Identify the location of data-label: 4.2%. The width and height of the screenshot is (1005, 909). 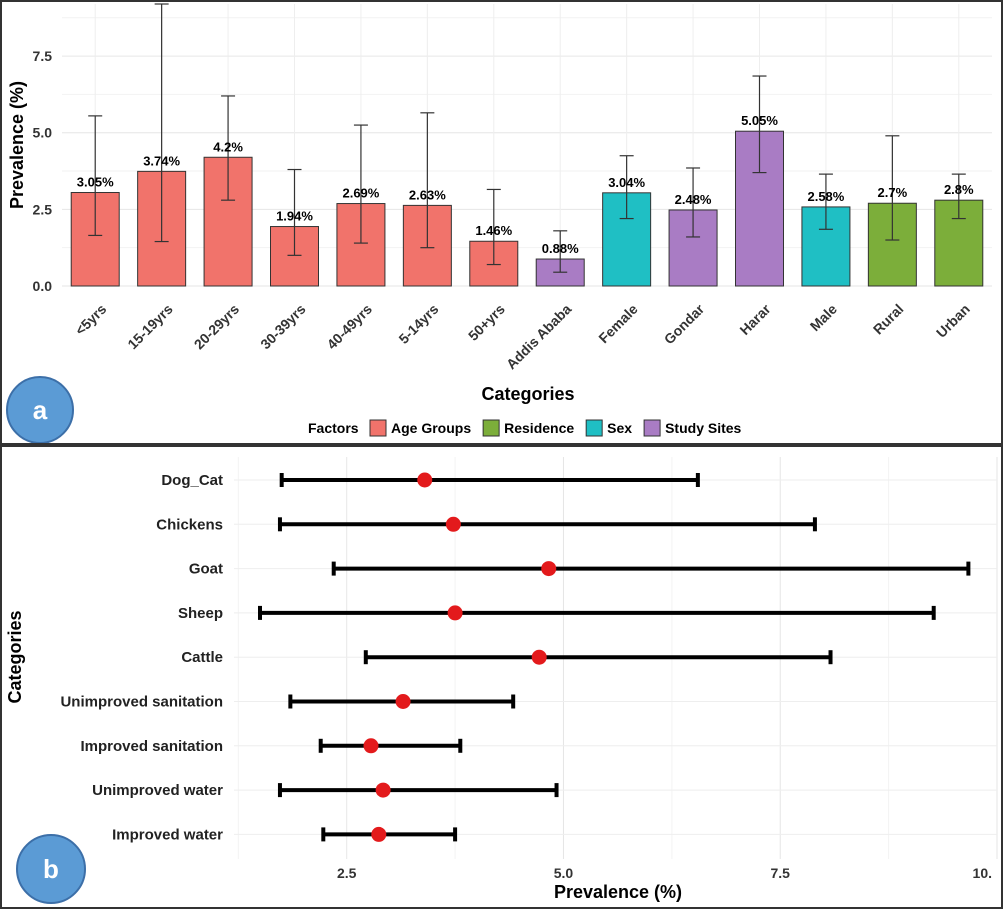
(228, 146).